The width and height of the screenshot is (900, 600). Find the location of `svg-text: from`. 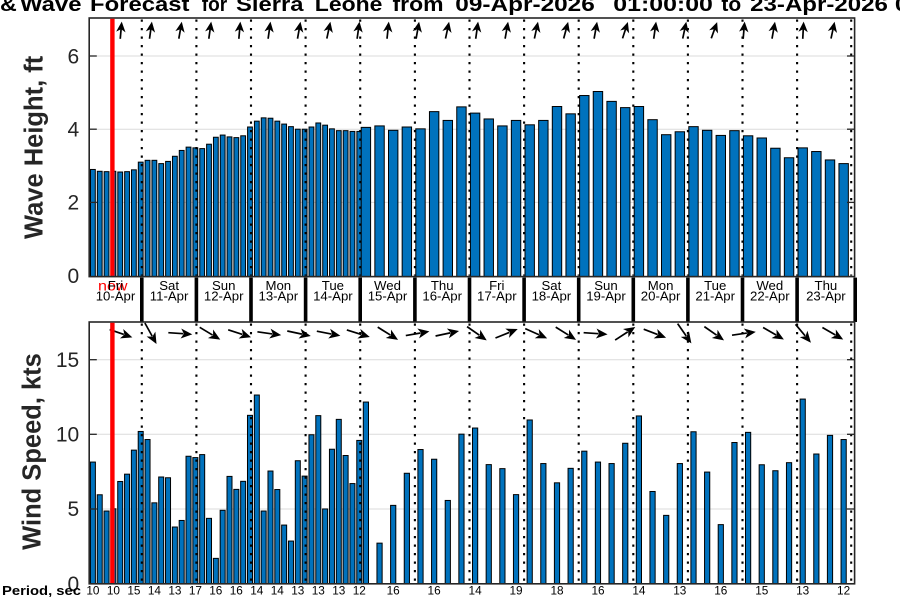

svg-text: from is located at coordinates (418, 8).